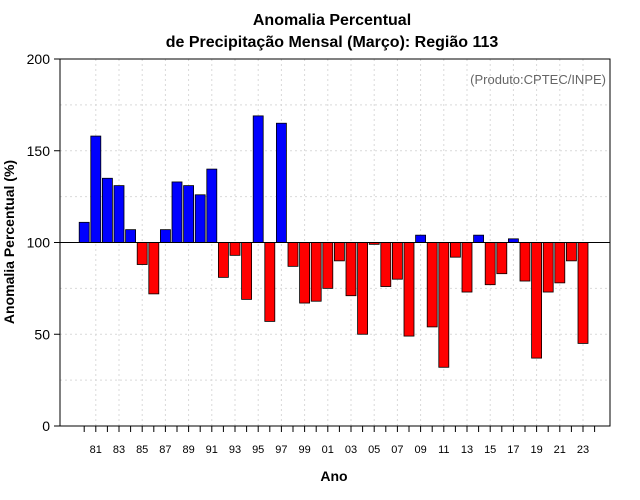  What do you see at coordinates (42, 334) in the screenshot?
I see `y-tick-label: 50` at bounding box center [42, 334].